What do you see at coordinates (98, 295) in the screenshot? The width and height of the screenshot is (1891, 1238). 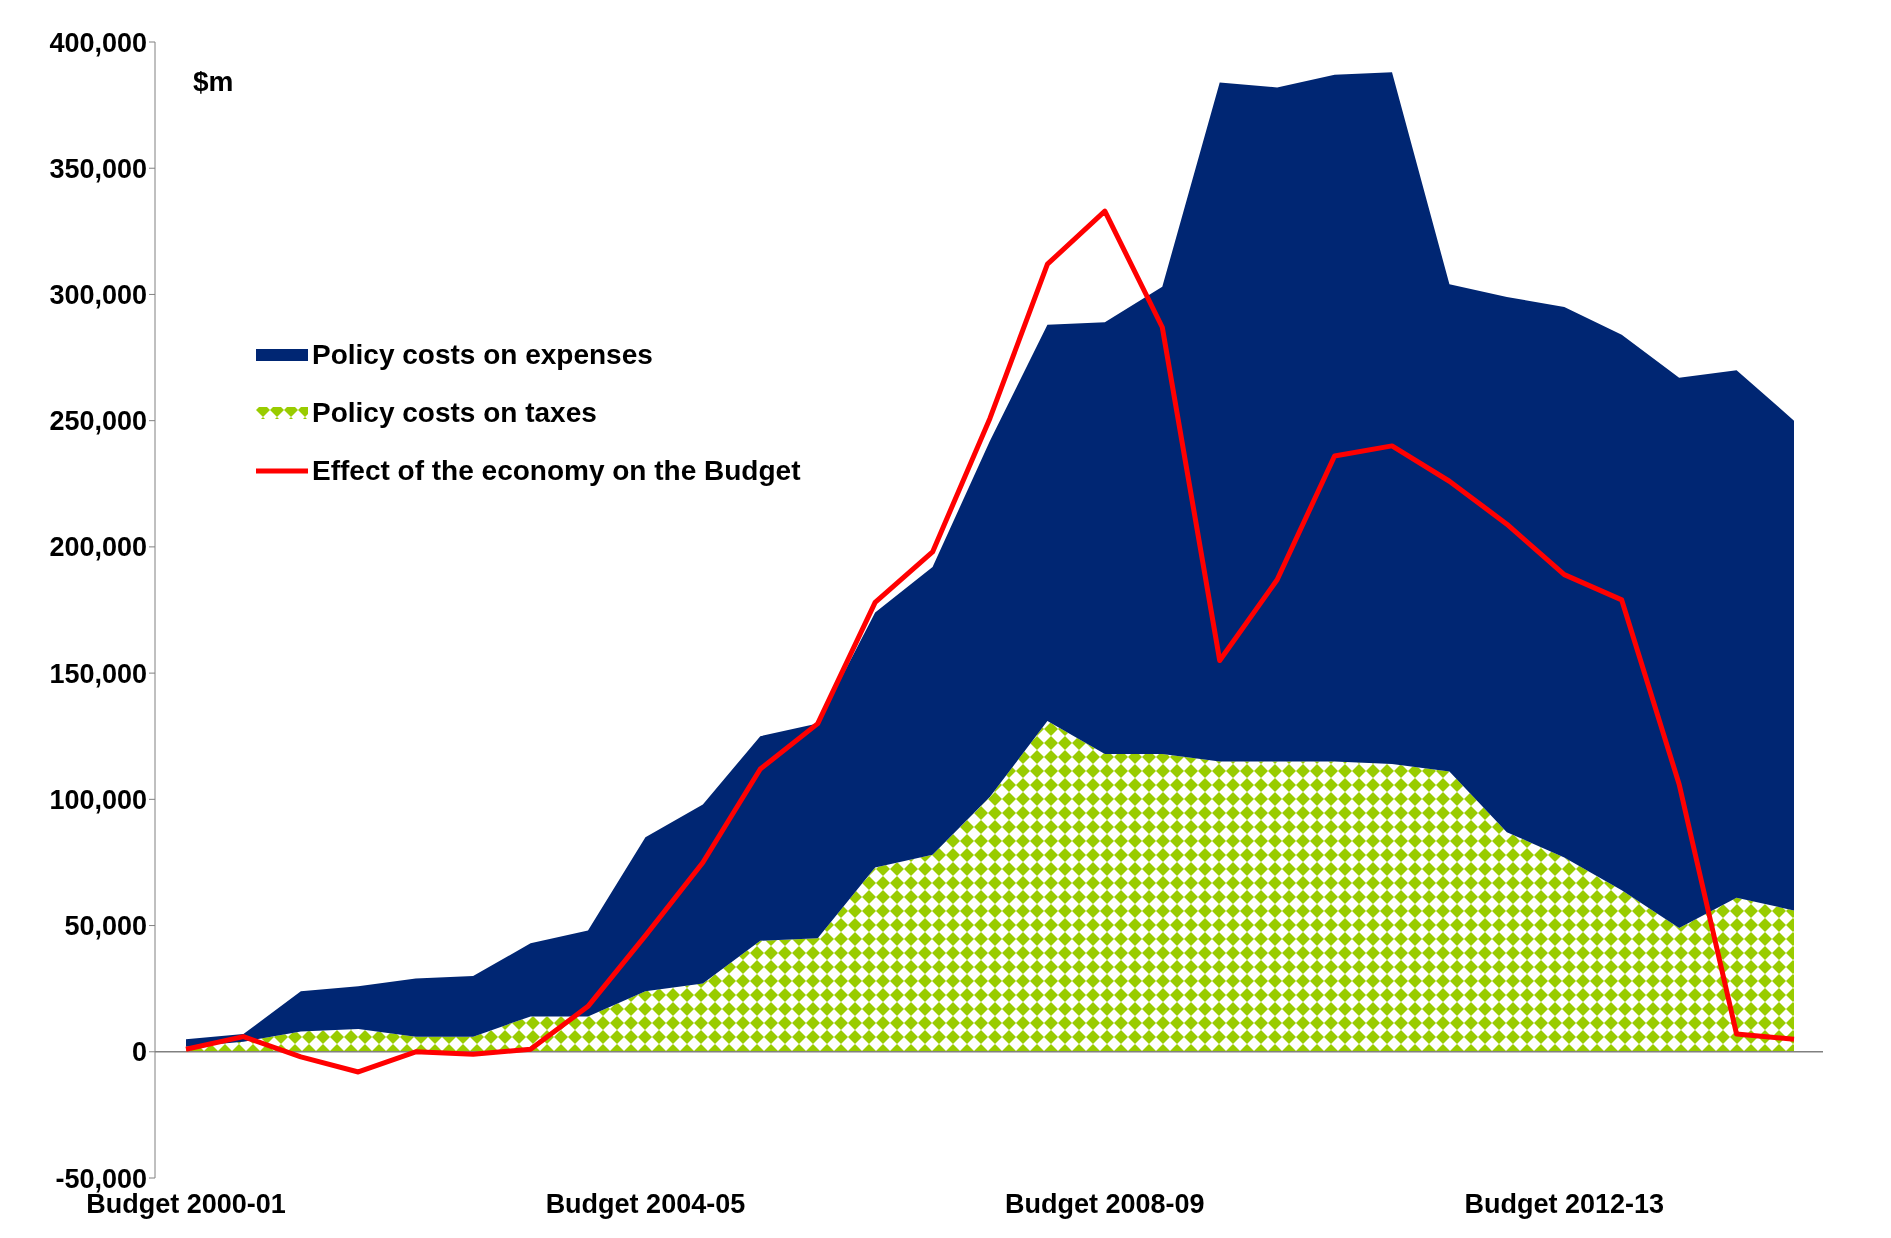 I see `y-tick-label: 300,000` at bounding box center [98, 295].